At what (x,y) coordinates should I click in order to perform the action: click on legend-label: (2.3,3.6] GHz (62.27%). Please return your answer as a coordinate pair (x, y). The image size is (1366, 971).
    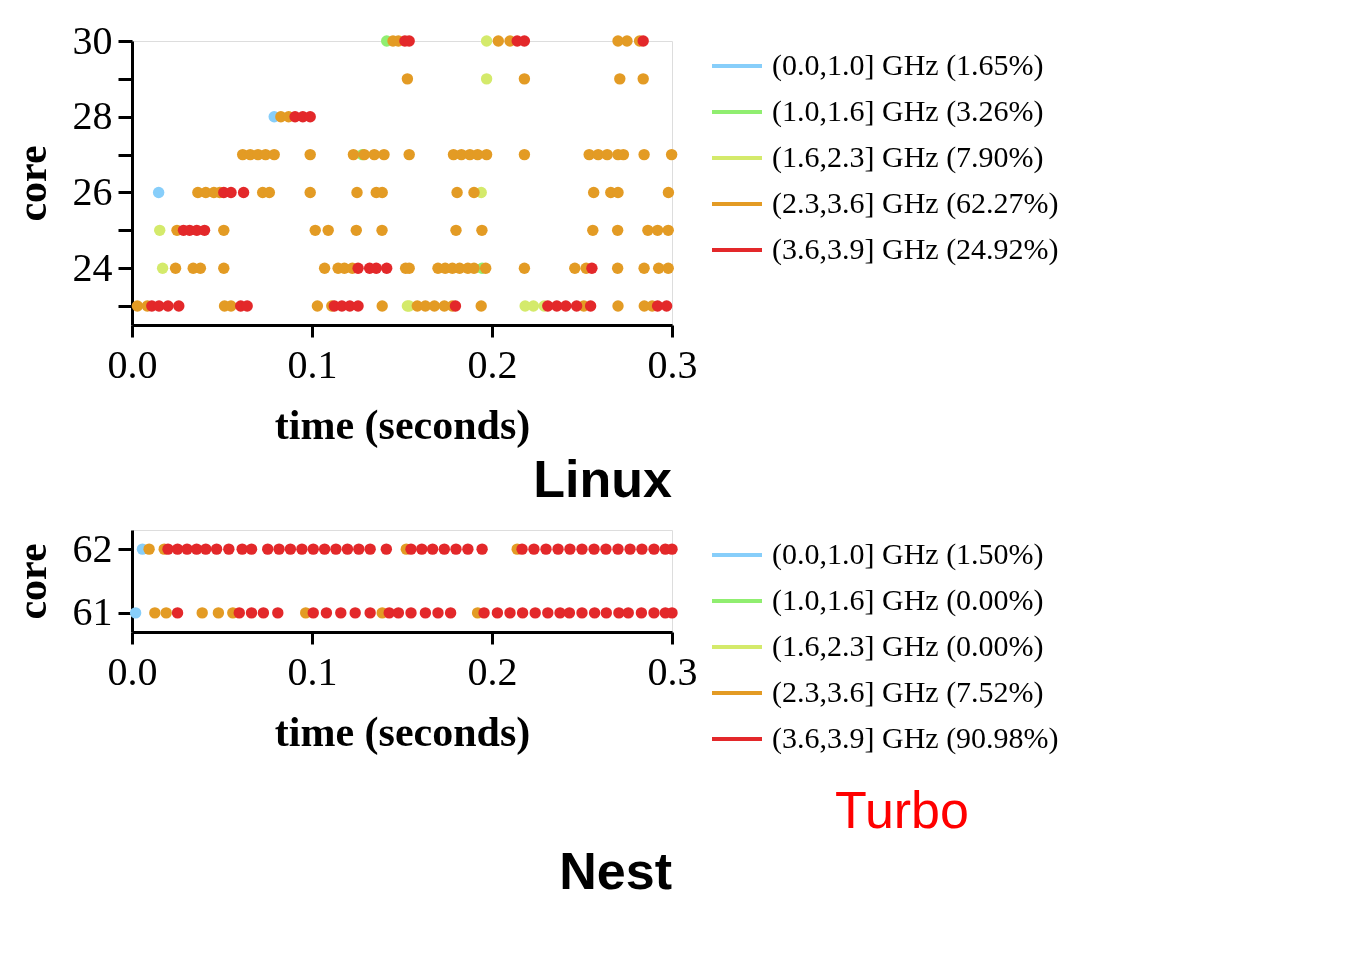
    Looking at the image, I should click on (915, 203).